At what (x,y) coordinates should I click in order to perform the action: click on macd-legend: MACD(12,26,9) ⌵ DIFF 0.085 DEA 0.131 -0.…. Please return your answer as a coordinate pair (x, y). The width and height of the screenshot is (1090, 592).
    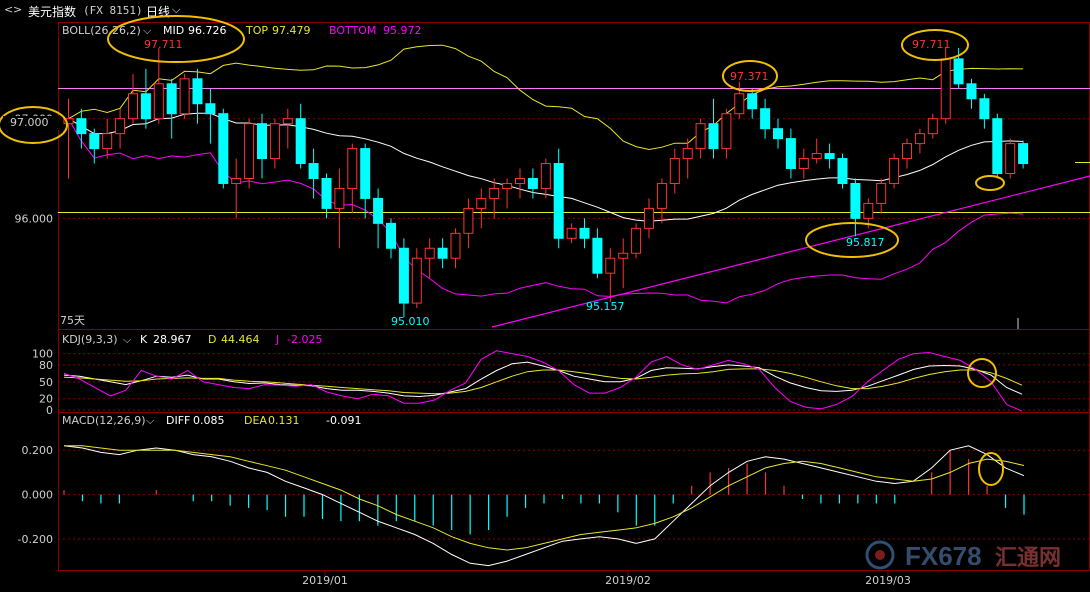
    Looking at the image, I should click on (211, 420).